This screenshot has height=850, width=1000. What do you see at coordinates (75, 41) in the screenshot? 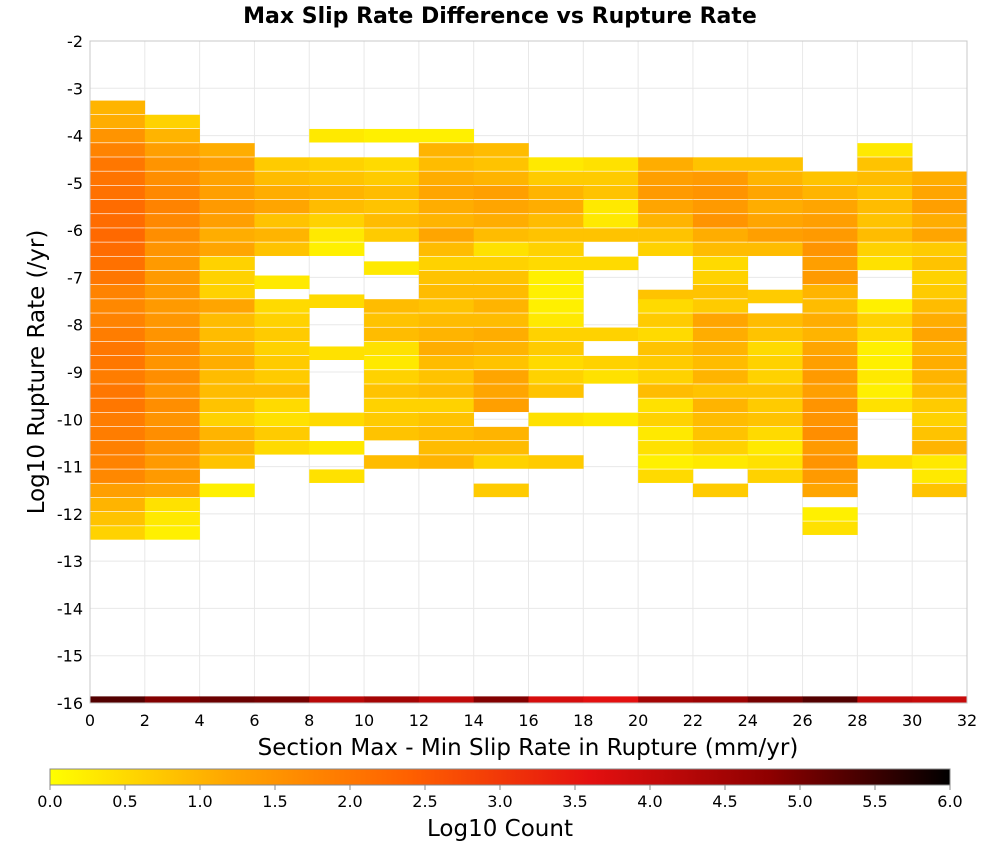
I see `y-tick-label: -2` at bounding box center [75, 41].